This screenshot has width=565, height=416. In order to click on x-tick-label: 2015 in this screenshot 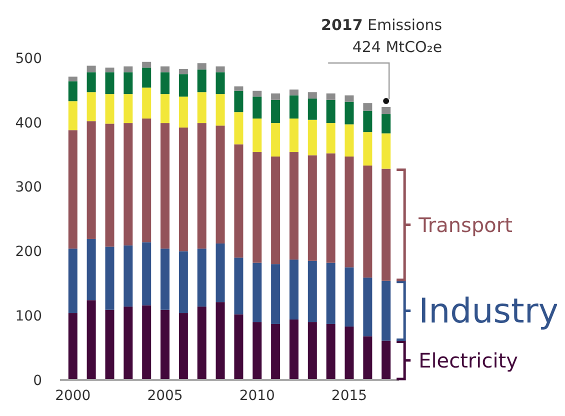, I will do `click(349, 396)`.